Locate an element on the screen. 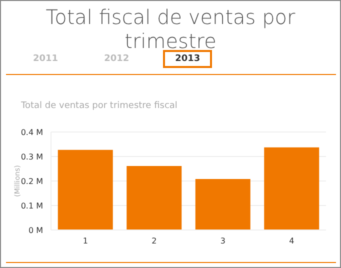 The image size is (341, 268). text: 2012 is located at coordinates (117, 59).